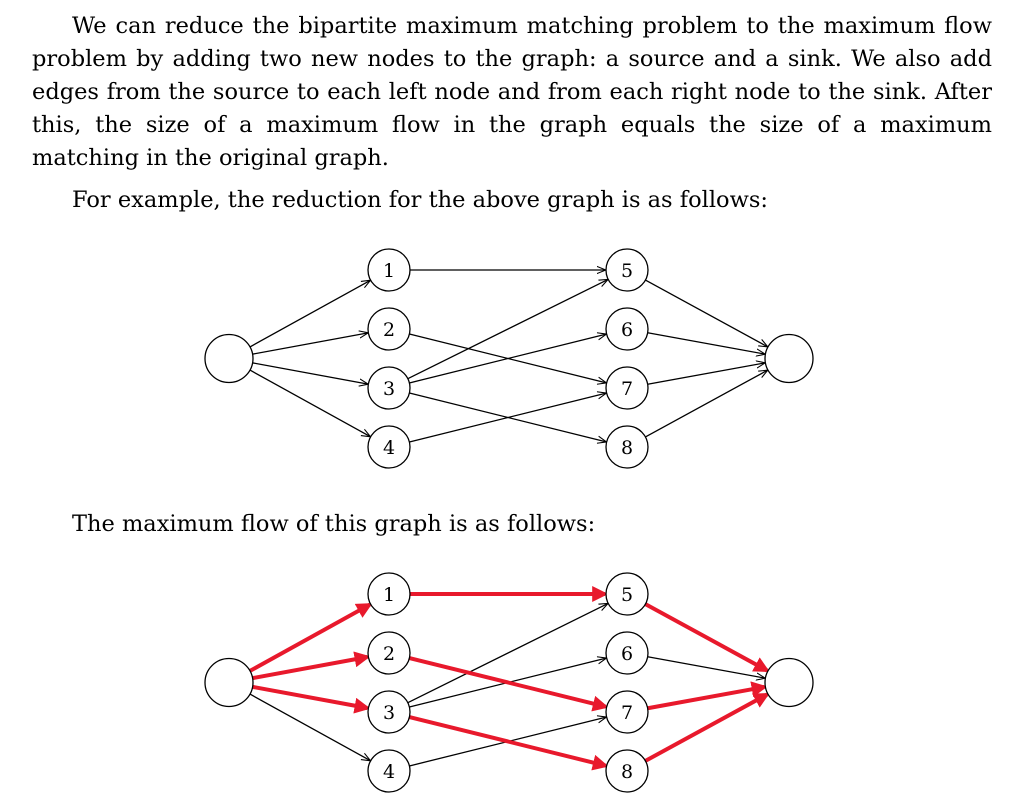 The height and width of the screenshot is (812, 1027). I want to click on flow-source-node, so click(229, 682).